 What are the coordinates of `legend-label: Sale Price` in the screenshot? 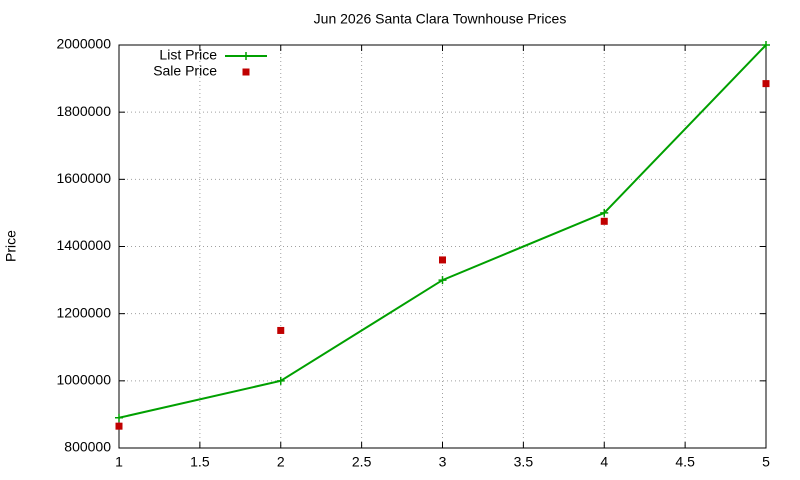 It's located at (185, 71).